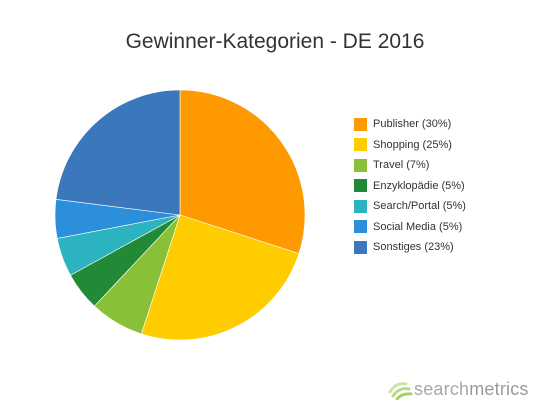 This screenshot has width=550, height=412. I want to click on legend-item: Publisher (30%), so click(410, 124).